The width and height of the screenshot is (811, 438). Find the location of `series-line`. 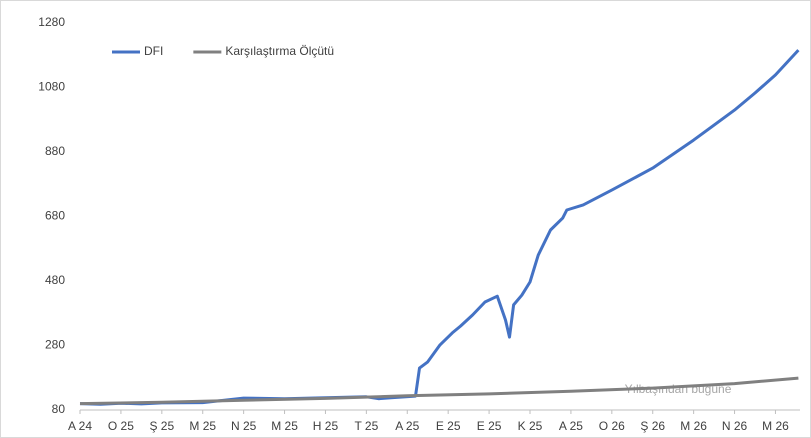

series-line is located at coordinates (439, 391).